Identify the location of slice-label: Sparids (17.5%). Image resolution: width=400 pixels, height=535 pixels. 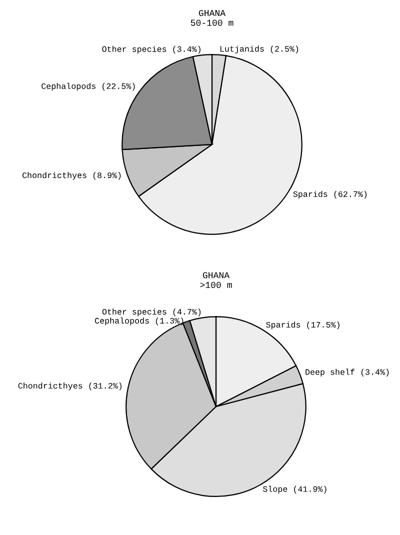
(303, 325).